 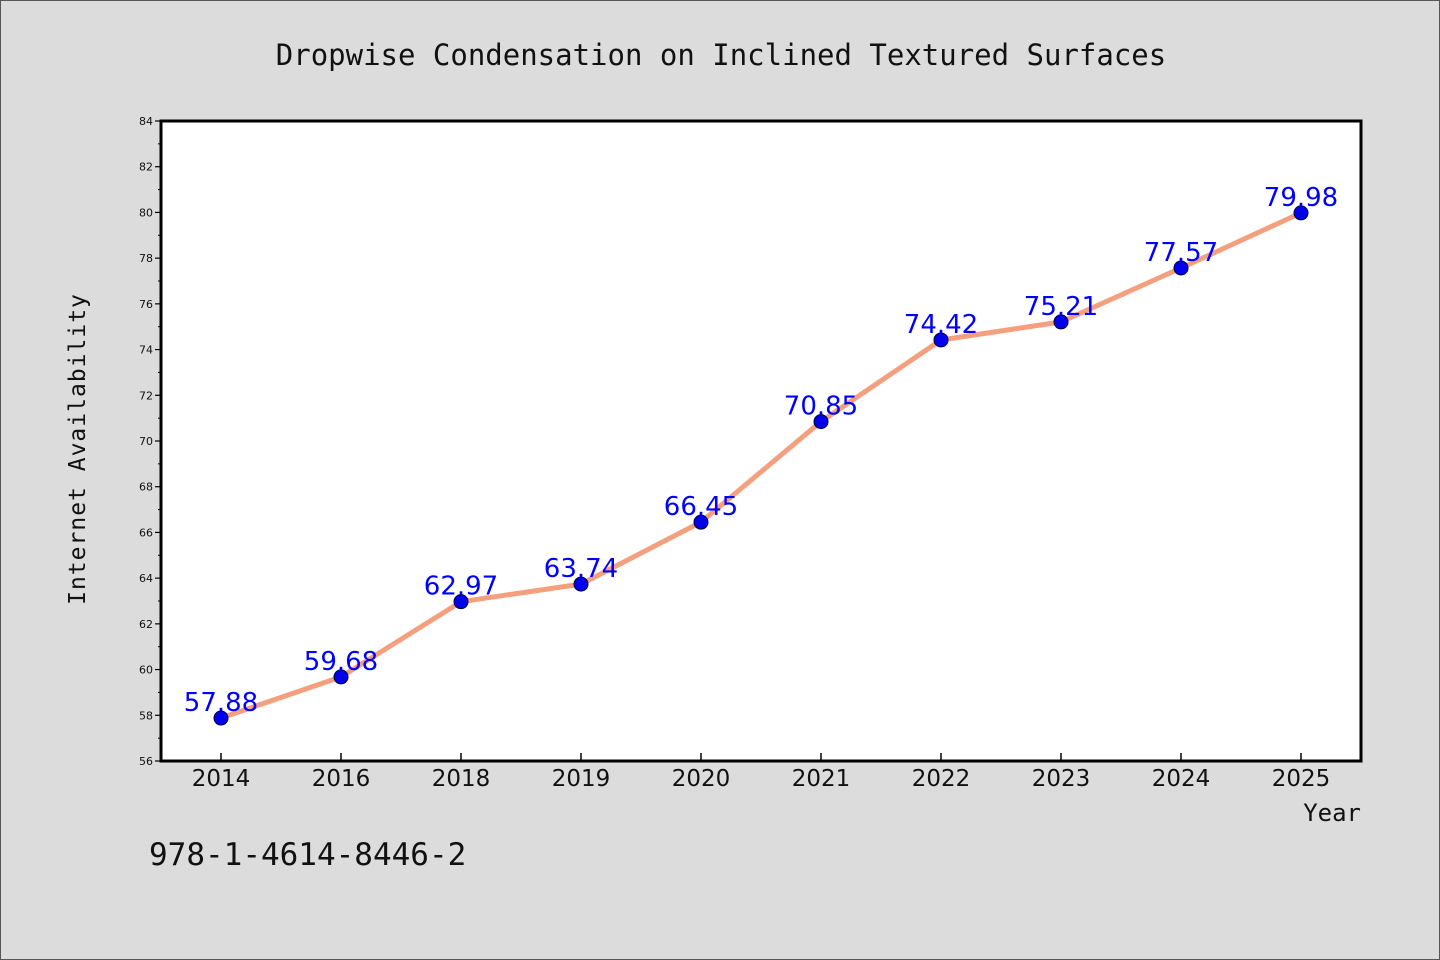 What do you see at coordinates (341, 662) in the screenshot?
I see `data-label: 59.68` at bounding box center [341, 662].